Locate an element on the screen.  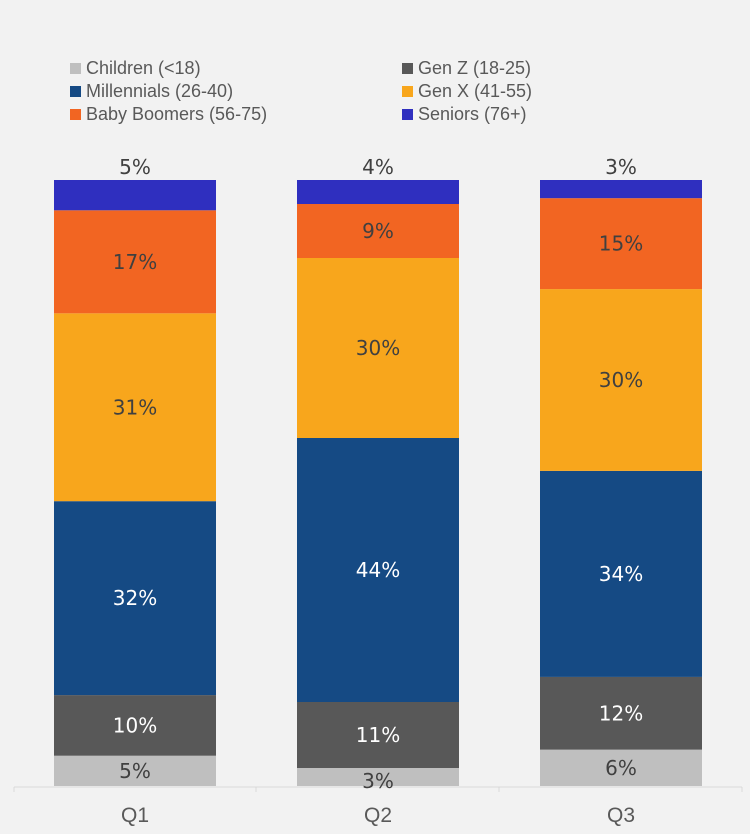
data-label: 10% is located at coordinates (135, 725).